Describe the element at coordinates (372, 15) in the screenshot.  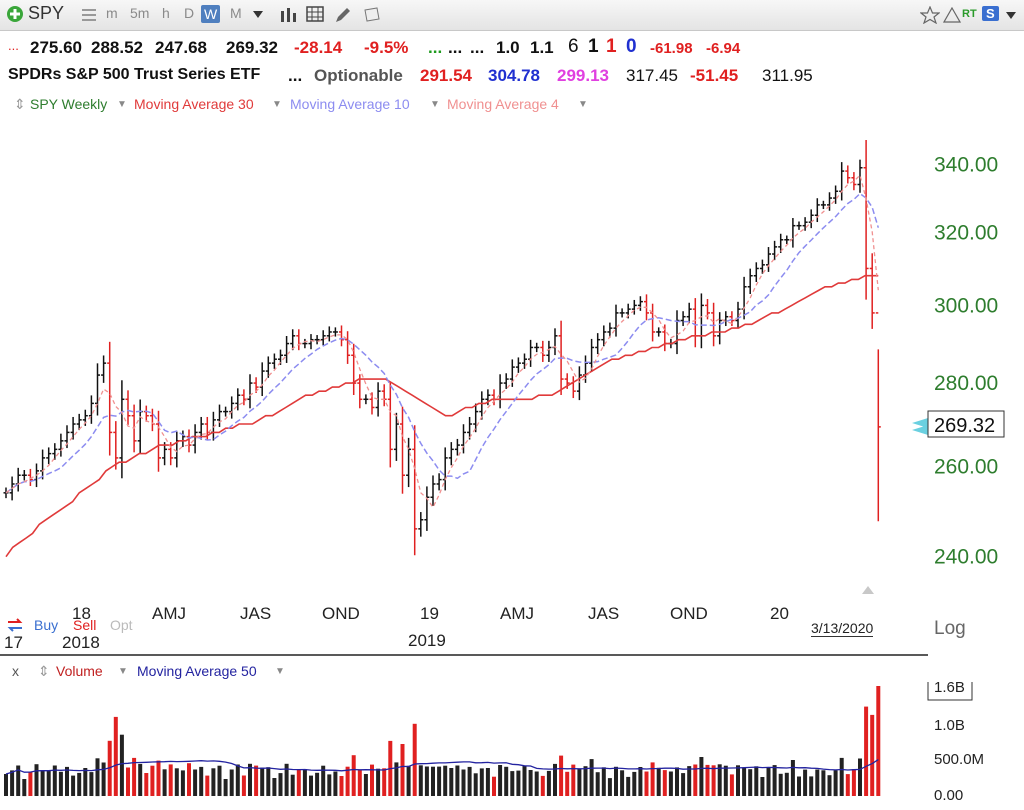
I see `note-icon` at that location.